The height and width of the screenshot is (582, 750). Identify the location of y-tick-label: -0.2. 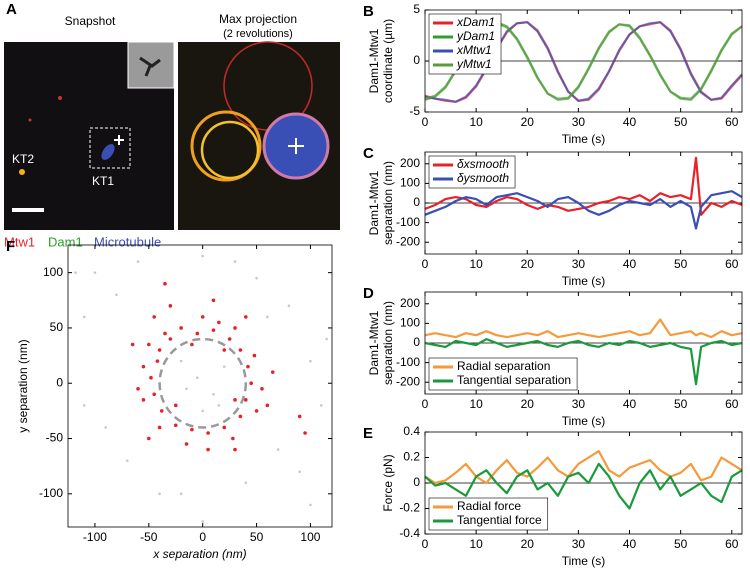
(409, 508).